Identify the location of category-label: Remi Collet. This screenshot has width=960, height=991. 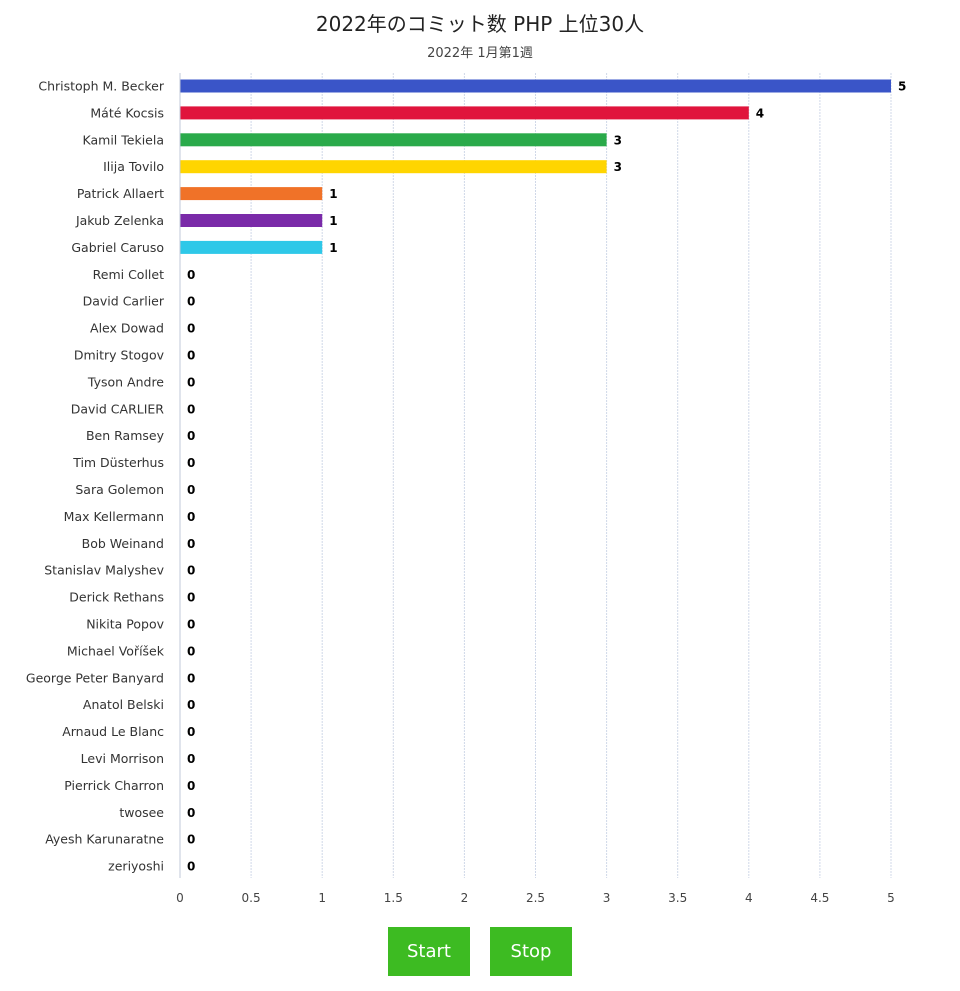
(128, 274).